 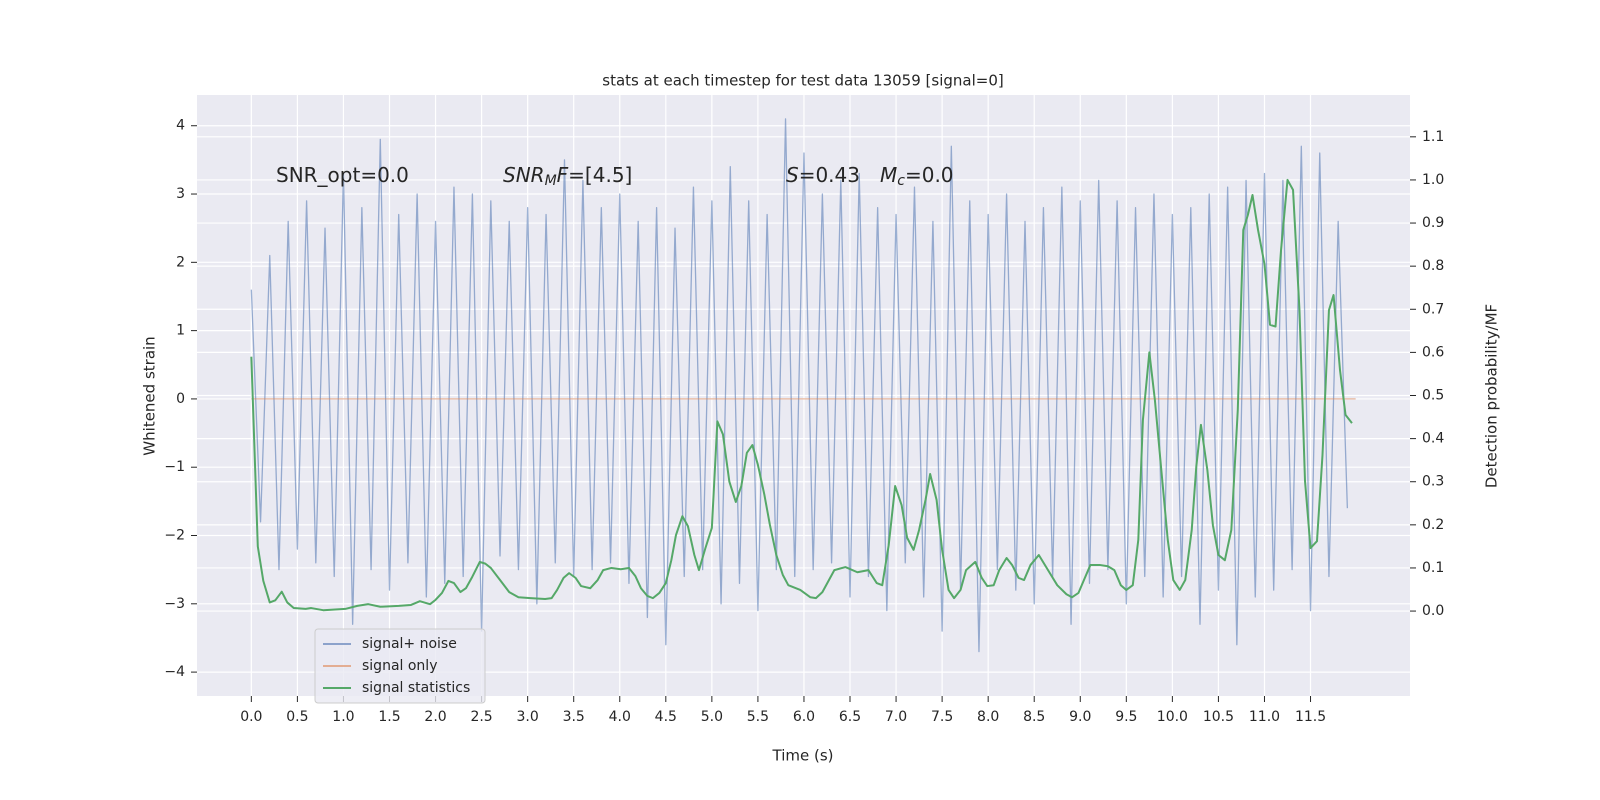 What do you see at coordinates (1433, 137) in the screenshot?
I see `y2-tick-label: 1.1` at bounding box center [1433, 137].